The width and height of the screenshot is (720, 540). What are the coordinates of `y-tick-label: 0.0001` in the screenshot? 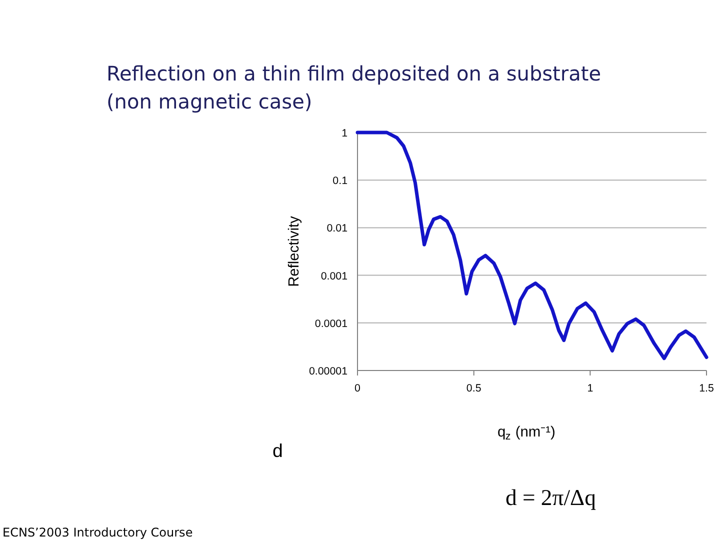 It's located at (331, 324).